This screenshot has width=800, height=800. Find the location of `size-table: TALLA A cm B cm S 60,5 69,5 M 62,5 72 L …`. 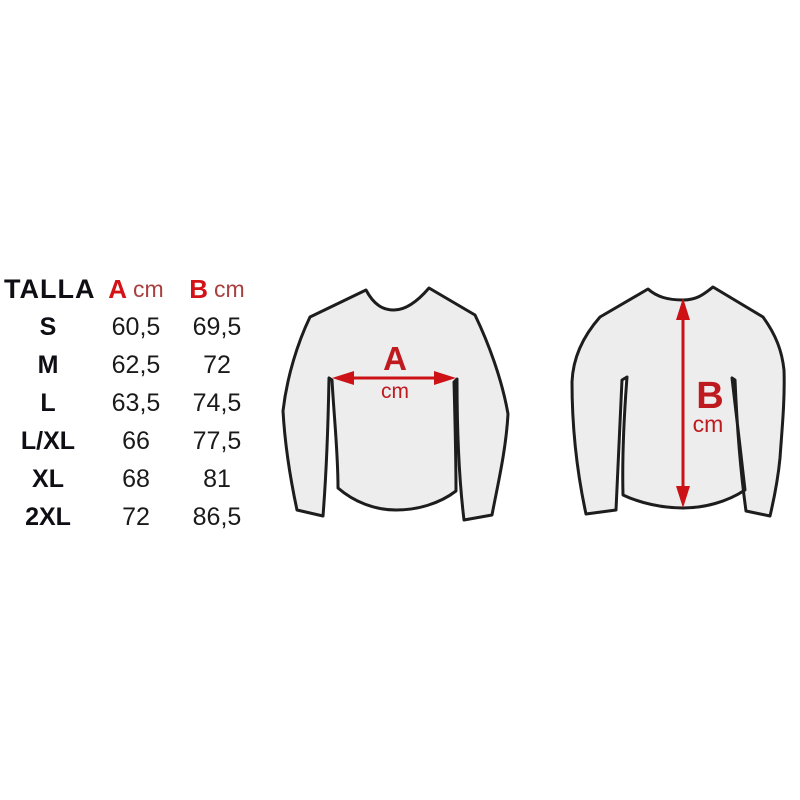

size-table: TALLA A cm B cm S 60,5 69,5 M 62,5 72 L … is located at coordinates (129, 403).